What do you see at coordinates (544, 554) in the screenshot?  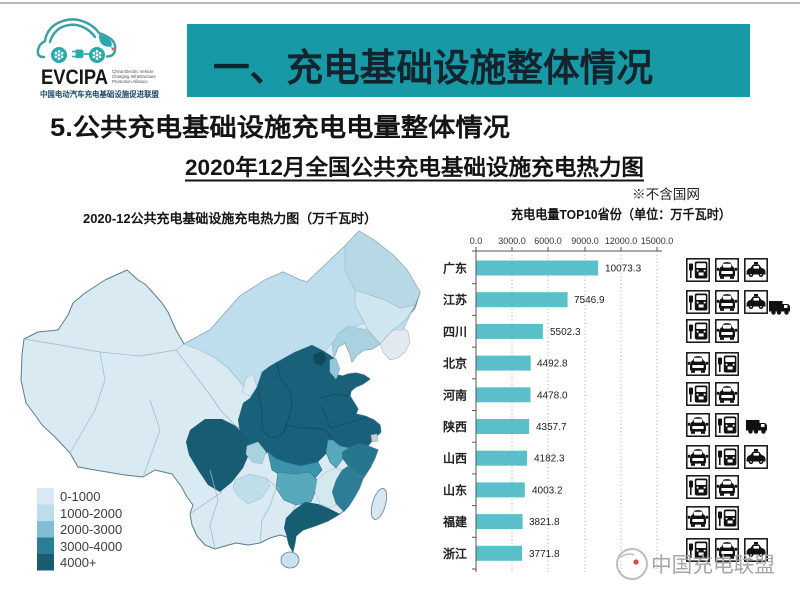 I see `svg-text: 3771.8` at bounding box center [544, 554].